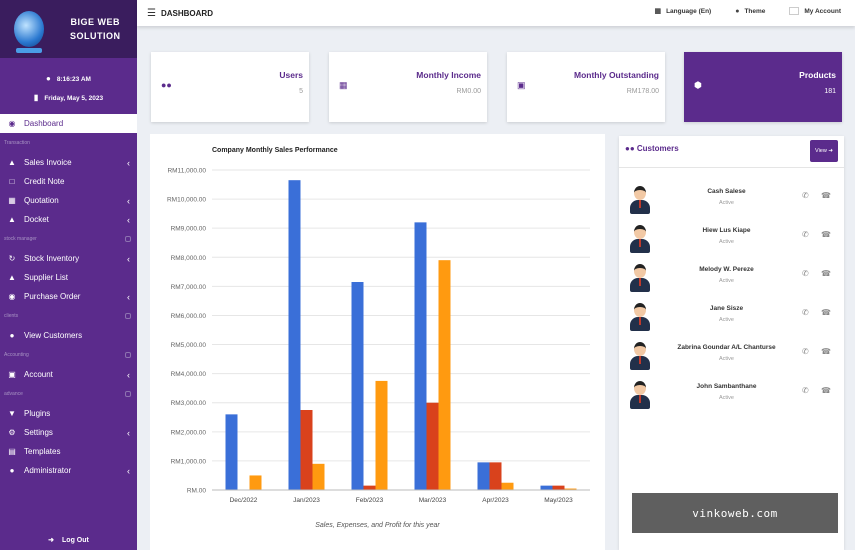  Describe the element at coordinates (731, 319) in the screenshot. I see `list-item: Jane Sisze Active ✆ ☎` at that location.